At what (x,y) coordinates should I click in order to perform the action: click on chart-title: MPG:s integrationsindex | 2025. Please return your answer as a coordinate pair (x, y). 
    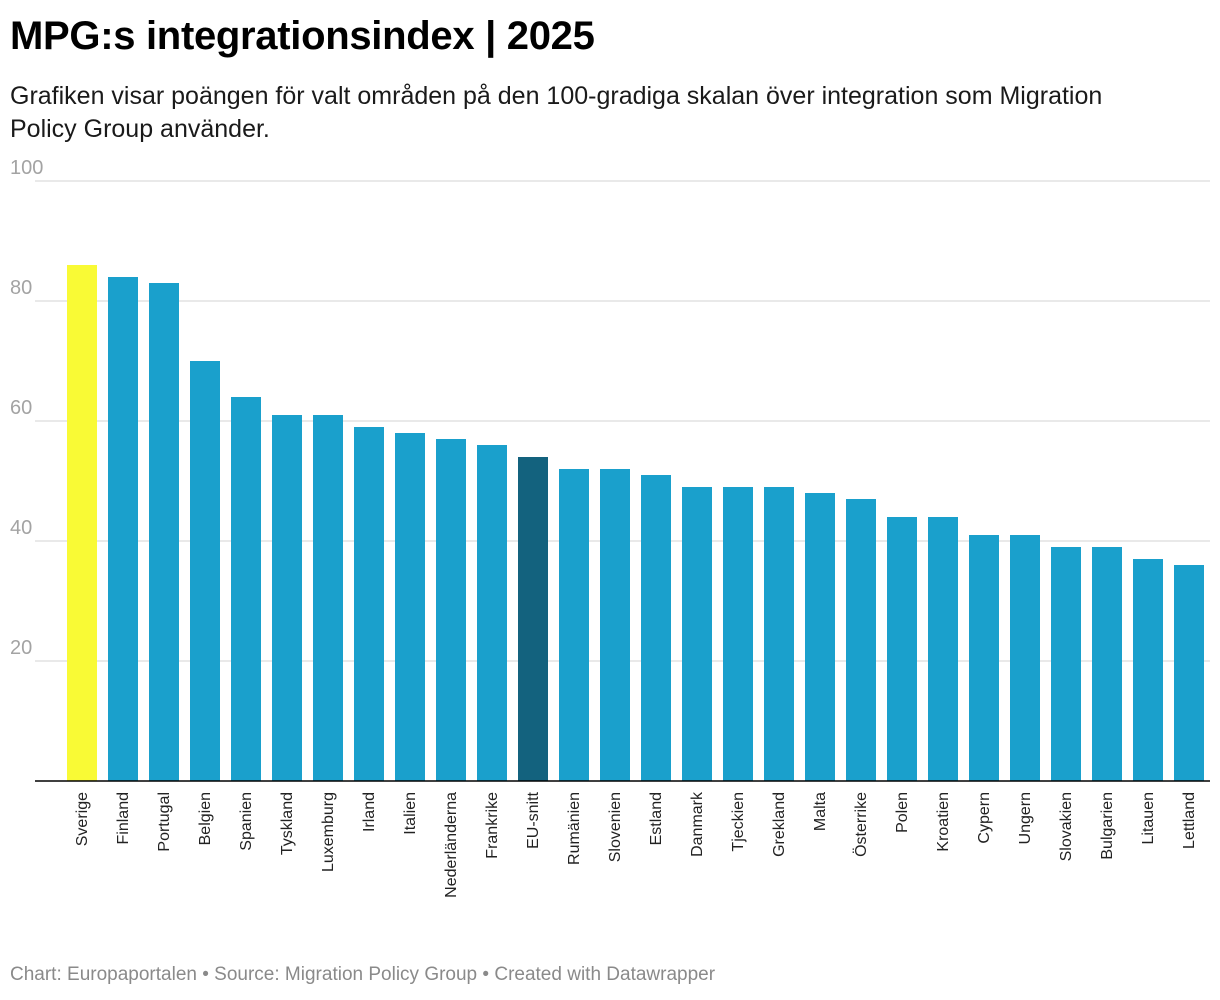
    Looking at the image, I should click on (302, 36).